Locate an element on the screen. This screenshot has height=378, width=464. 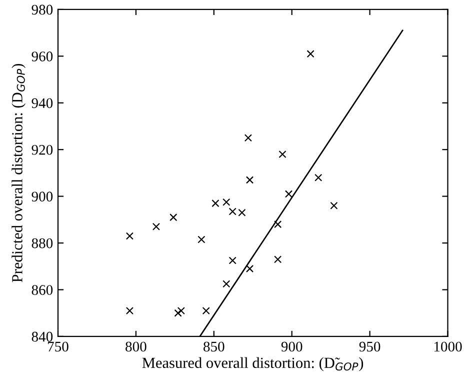
x-tick-label: 800 is located at coordinates (136, 347).